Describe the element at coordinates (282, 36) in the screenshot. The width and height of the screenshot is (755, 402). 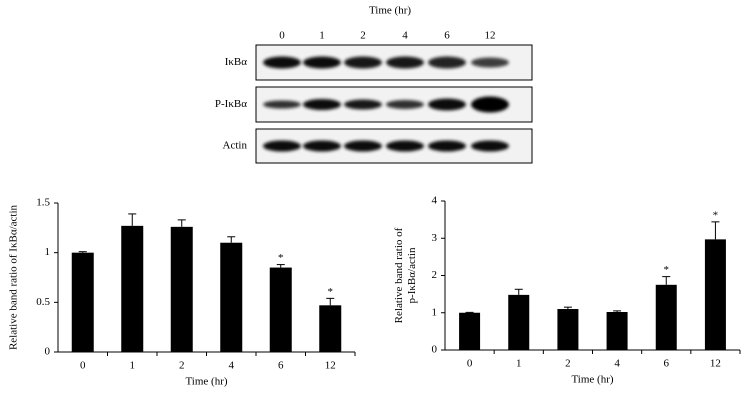
I see `lane-label: 0` at that location.